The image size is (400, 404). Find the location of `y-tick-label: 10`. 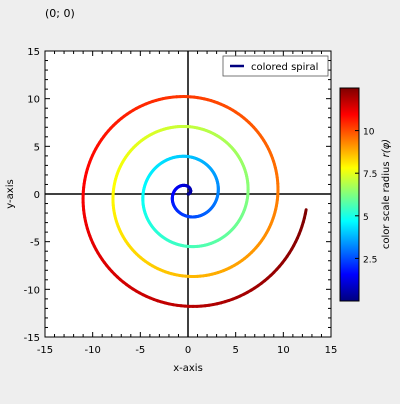

y-tick-label: 10 is located at coordinates (33, 100).